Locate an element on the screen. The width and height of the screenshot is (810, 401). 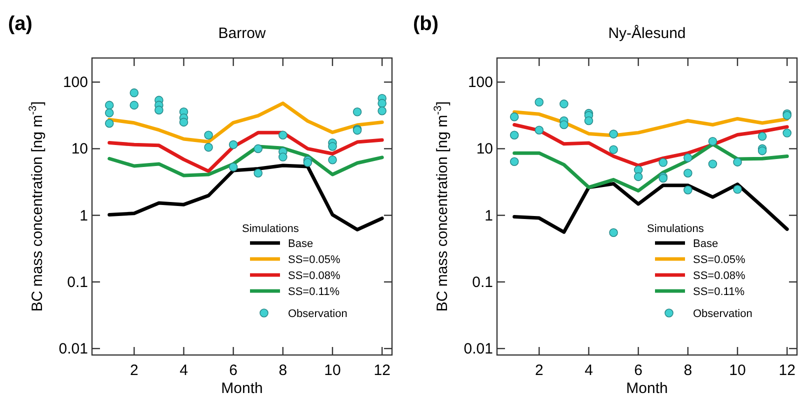
chart-title: Barrow is located at coordinates (242, 33).